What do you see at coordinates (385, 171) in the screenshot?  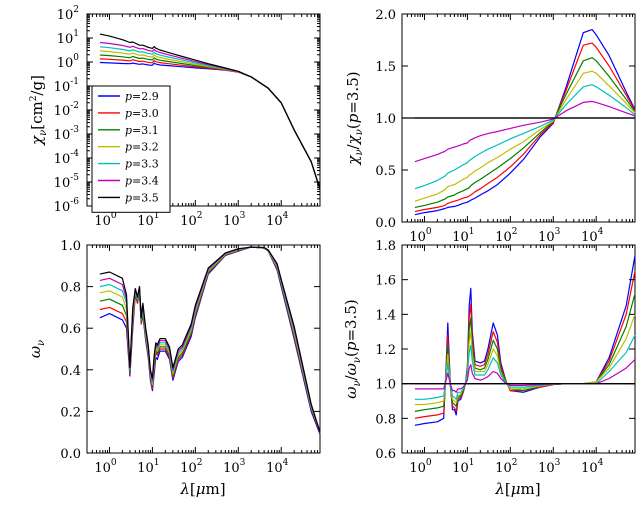 I see `tick-label: 0.5` at bounding box center [385, 171].